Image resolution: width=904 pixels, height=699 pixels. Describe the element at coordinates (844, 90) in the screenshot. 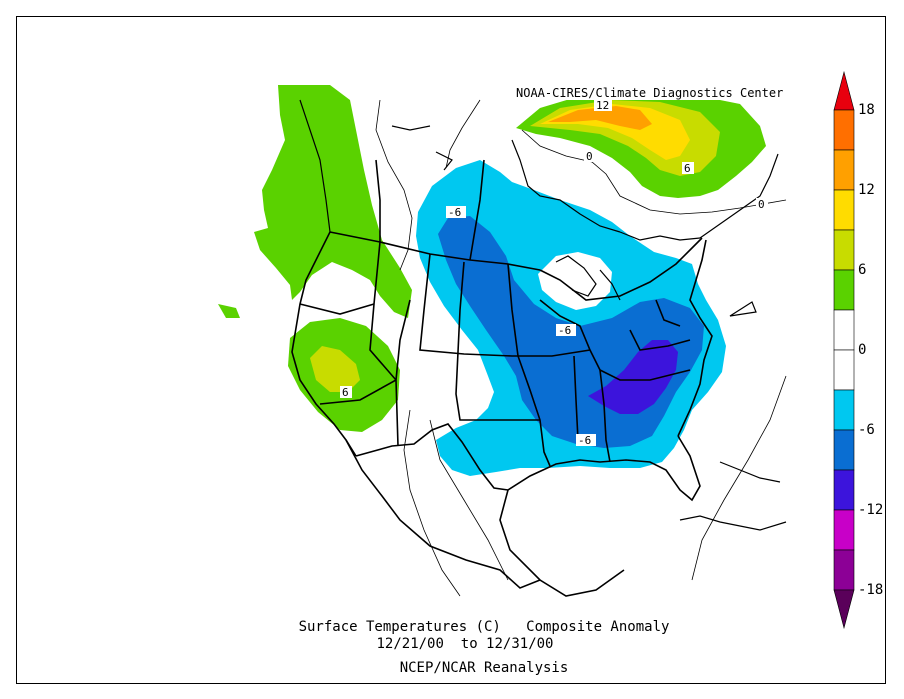

I see `colorbar-top-arrow` at that location.